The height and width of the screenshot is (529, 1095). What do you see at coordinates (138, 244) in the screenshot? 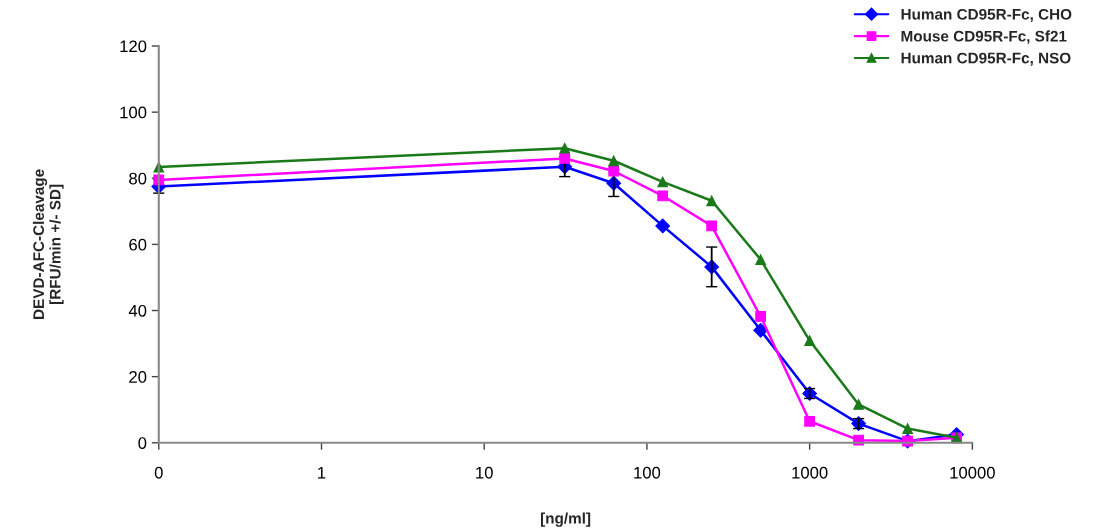
I see `y-tick-label: 60` at bounding box center [138, 244].